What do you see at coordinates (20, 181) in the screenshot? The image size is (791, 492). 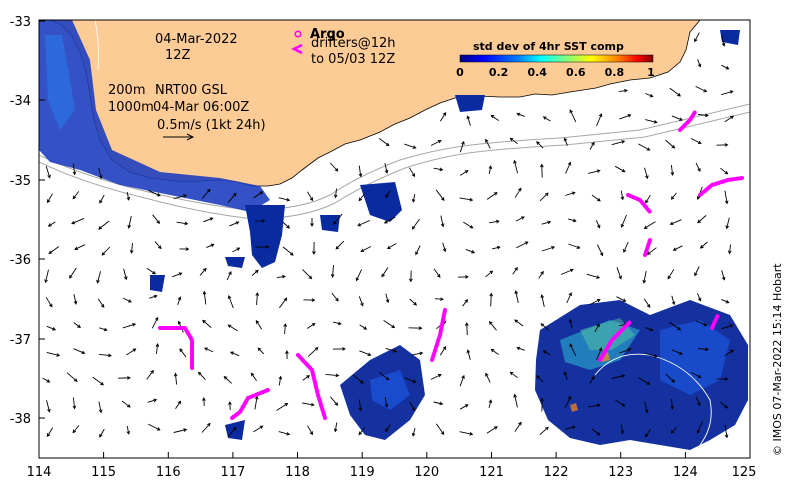 I see `svg-text: -35` at bounding box center [20, 181].